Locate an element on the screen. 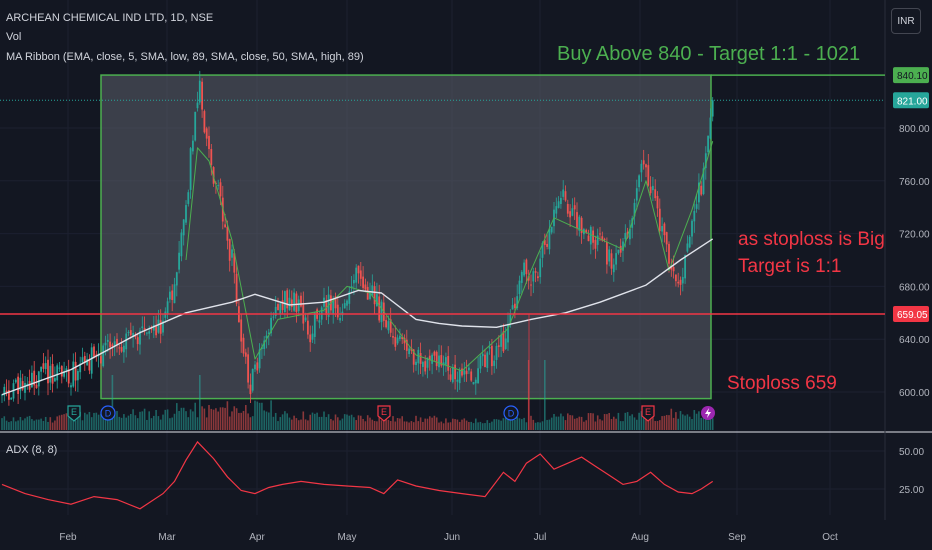 Image resolution: width=932 pixels, height=550 pixels. currency-button: INR is located at coordinates (906, 21).